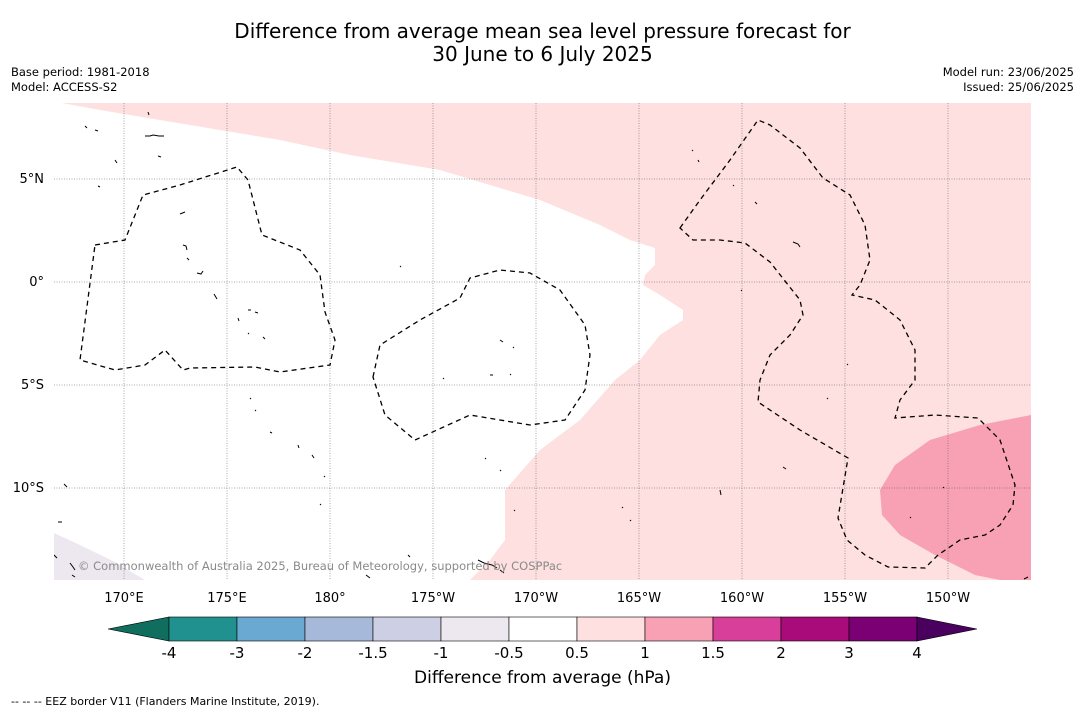  What do you see at coordinates (577, 653) in the screenshot?
I see `colorbar-tick-label: 0.5` at bounding box center [577, 653].